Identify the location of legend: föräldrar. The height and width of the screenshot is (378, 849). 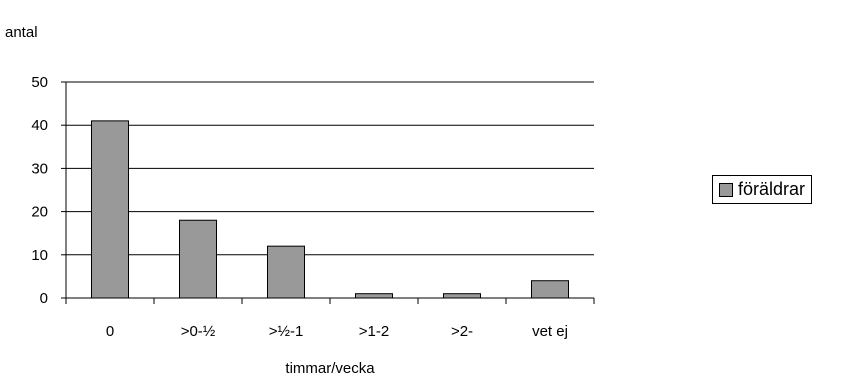
(762, 189).